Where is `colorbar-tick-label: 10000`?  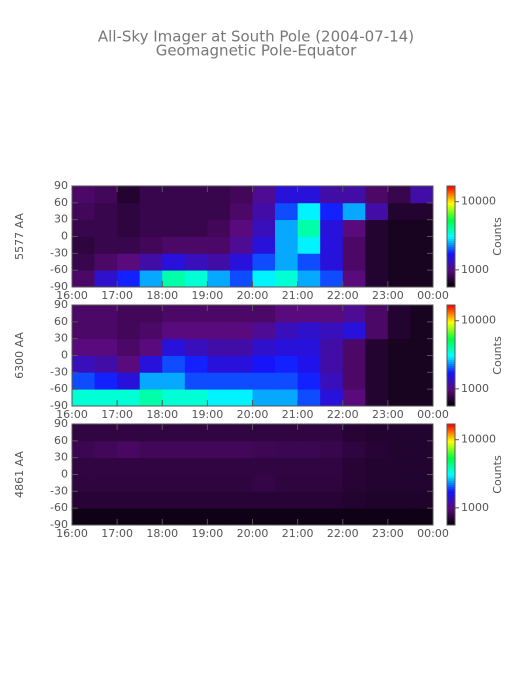 colorbar-tick-label: 10000 is located at coordinates (478, 320).